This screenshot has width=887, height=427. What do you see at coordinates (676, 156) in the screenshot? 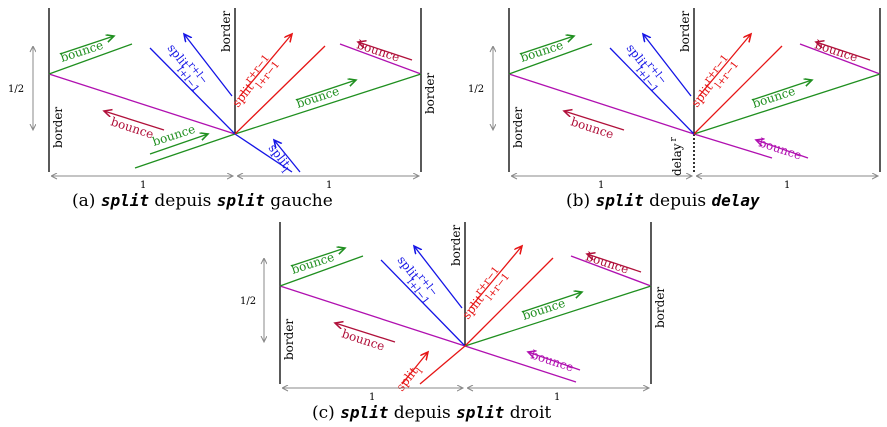
I see `delay-label: delayr` at bounding box center [676, 156].